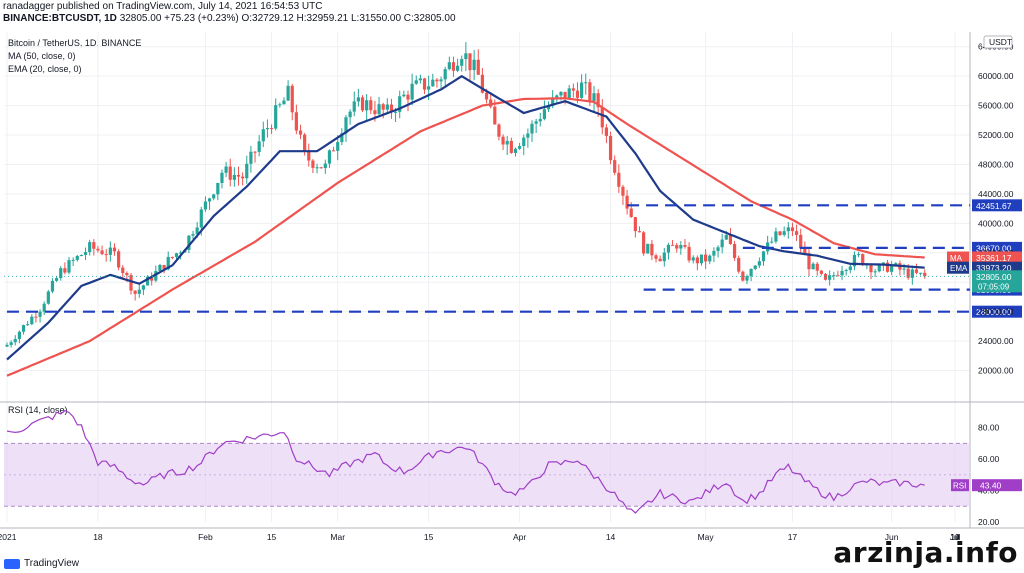 Image resolution: width=1024 pixels, height=573 pixels. I want to click on time-tick-label: 14, so click(611, 537).